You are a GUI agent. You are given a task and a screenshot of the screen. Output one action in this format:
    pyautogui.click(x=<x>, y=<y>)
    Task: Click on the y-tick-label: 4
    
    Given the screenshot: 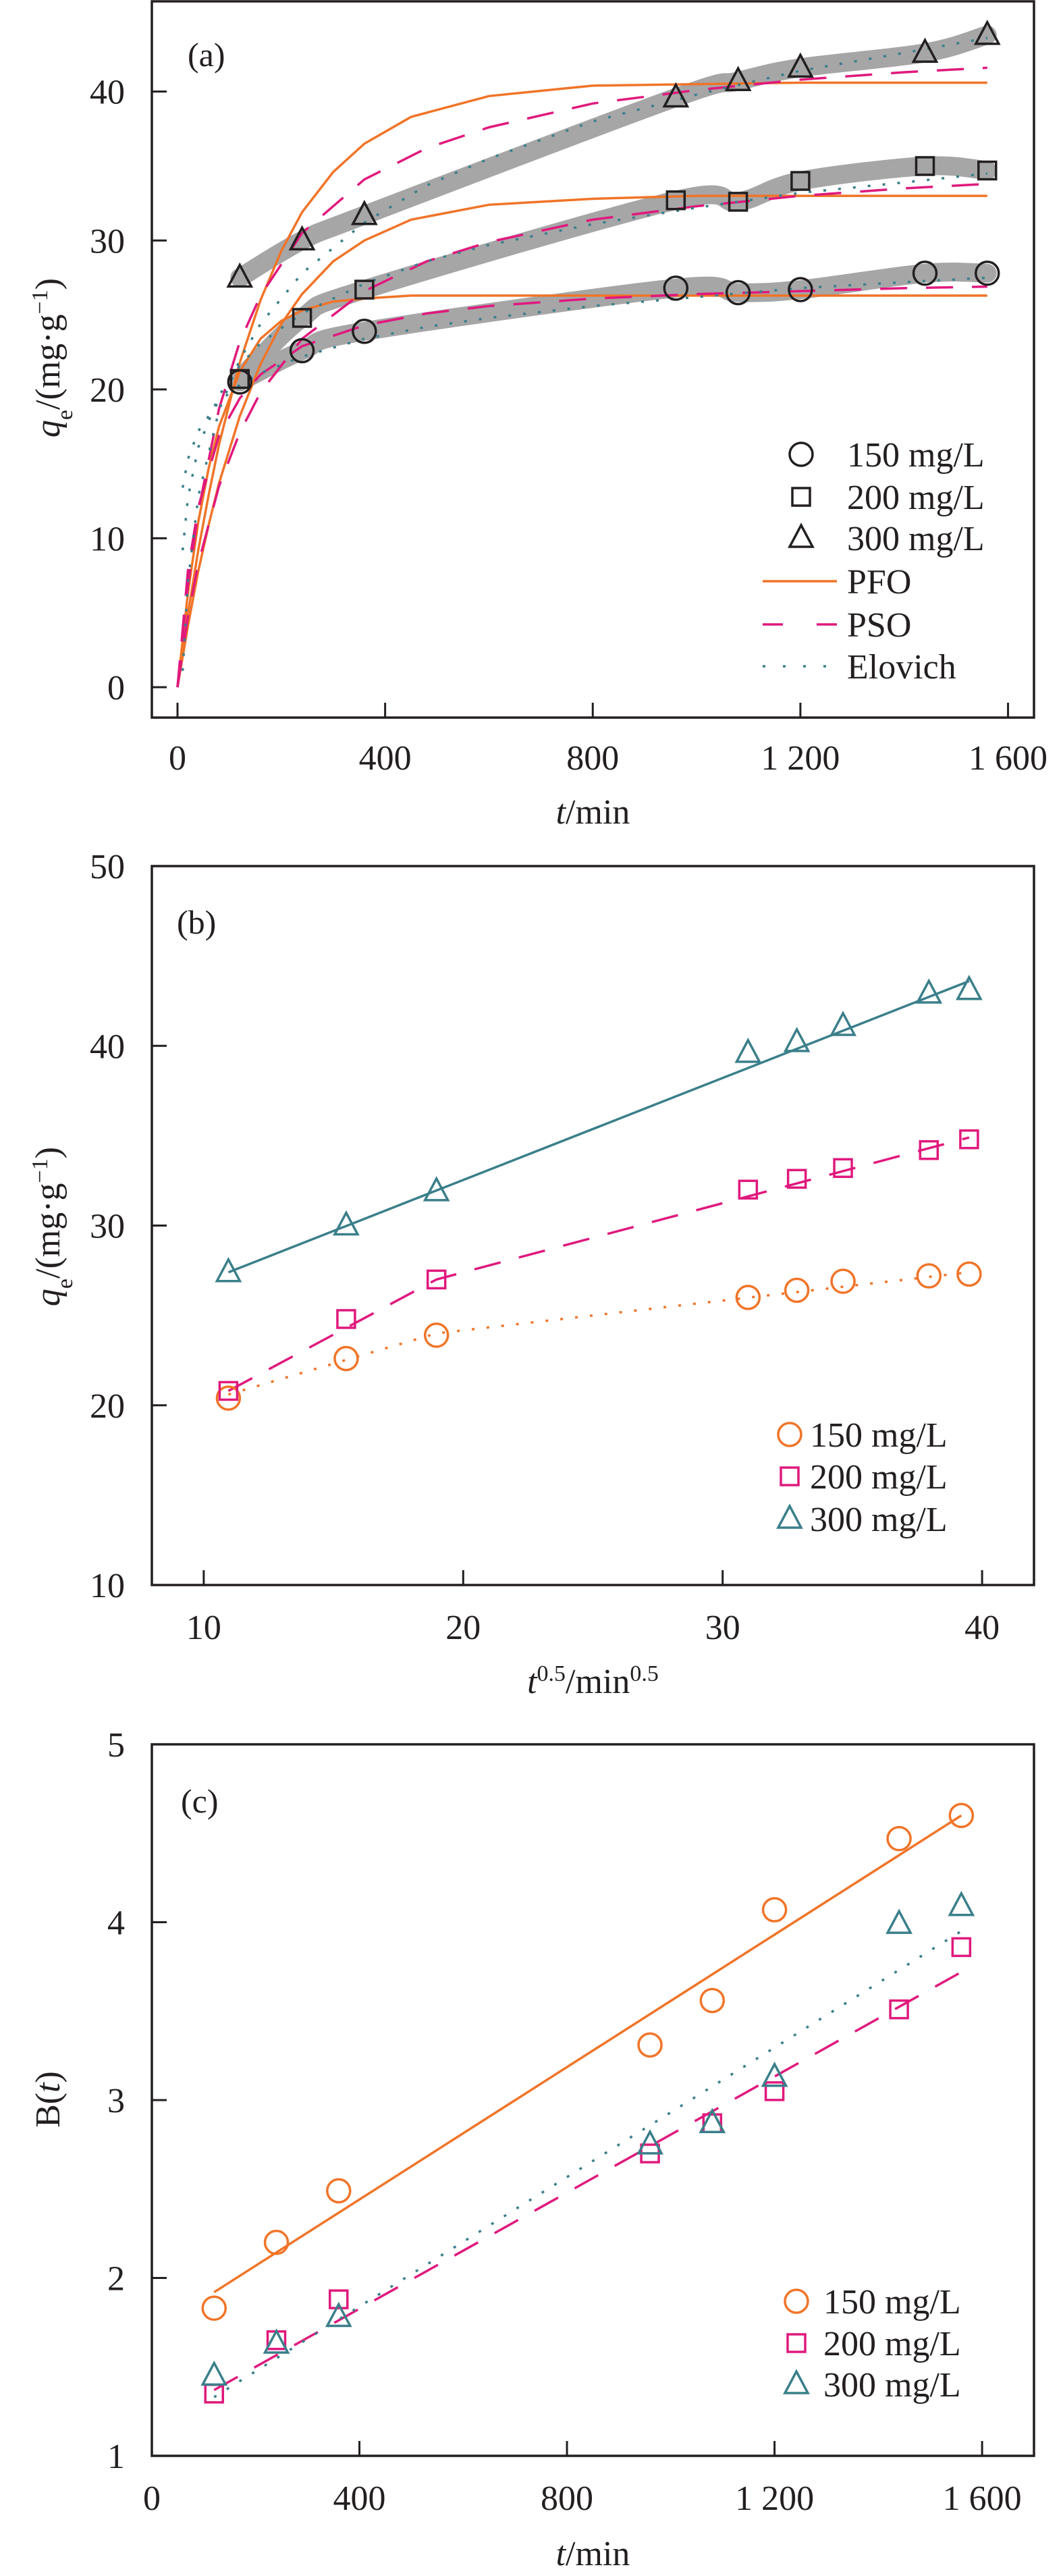 What is the action you would take?
    pyautogui.click(x=116, y=1924)
    